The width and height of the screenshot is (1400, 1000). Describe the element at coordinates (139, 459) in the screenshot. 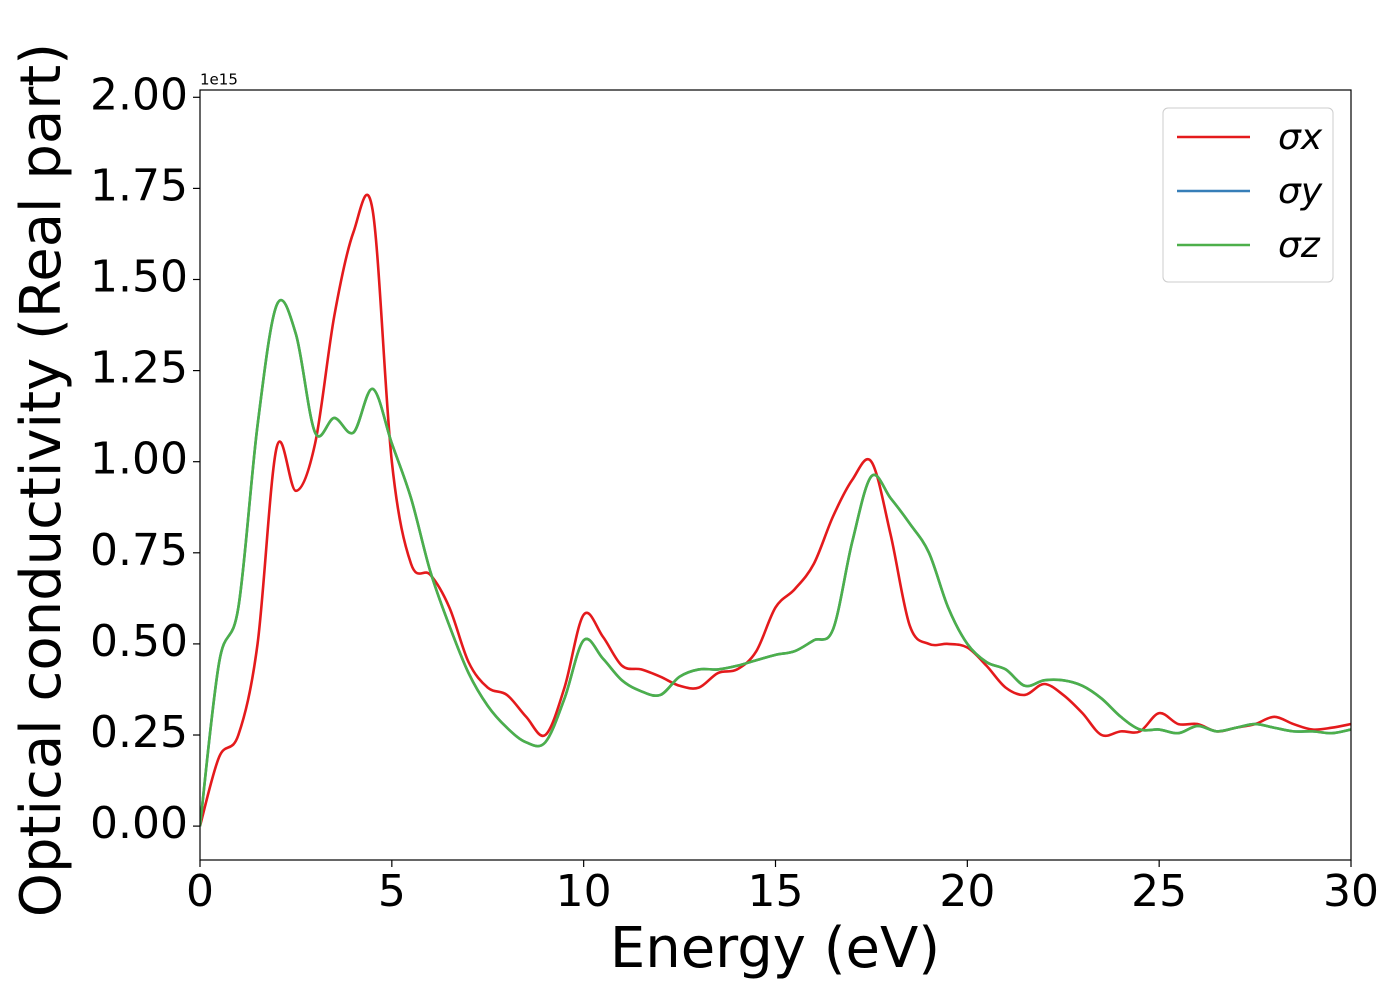

I see `y-tick-label: 1.00` at that location.